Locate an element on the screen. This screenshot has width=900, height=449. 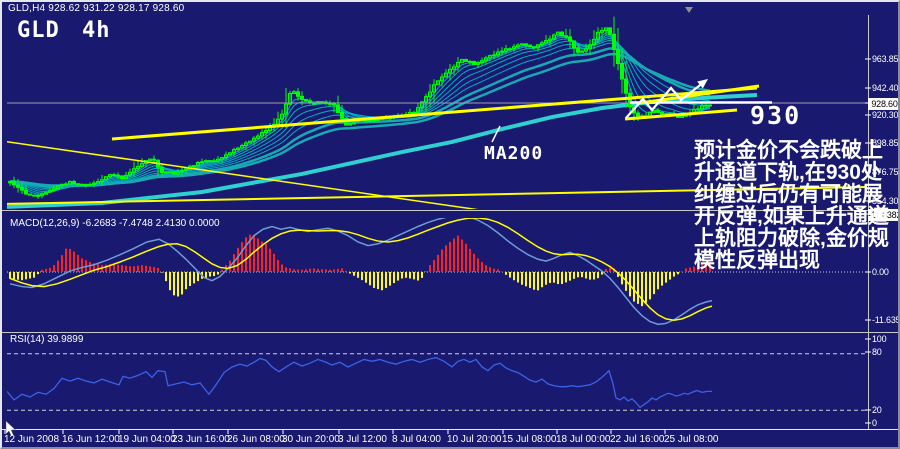
time-axis-label: 25 Jul 08:00 is located at coordinates (691, 439).